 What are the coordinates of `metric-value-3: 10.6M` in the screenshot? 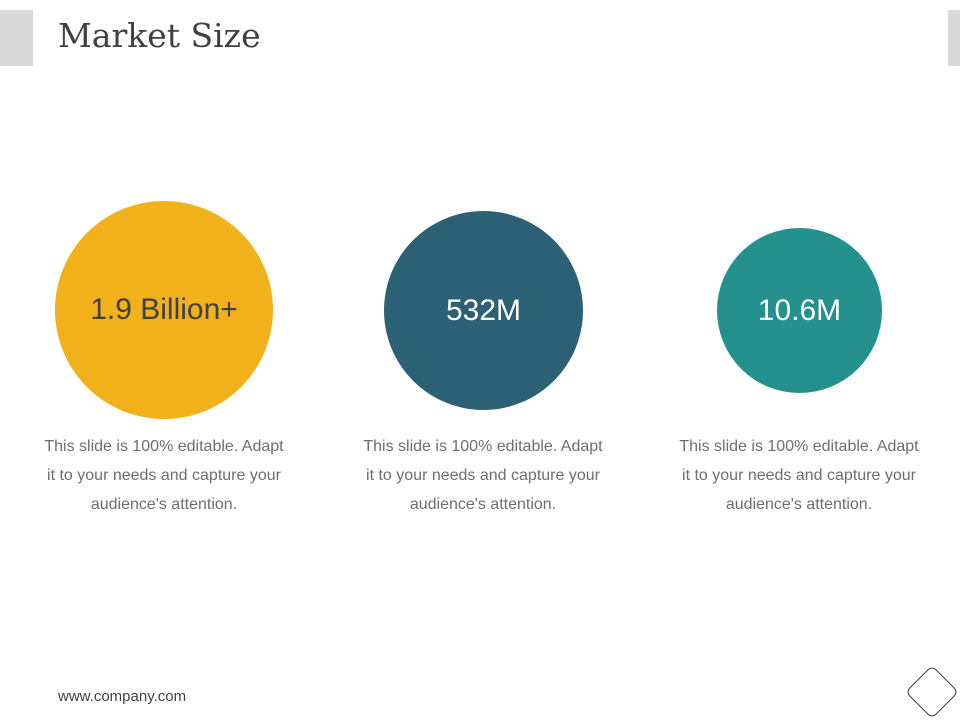 It's located at (799, 310).